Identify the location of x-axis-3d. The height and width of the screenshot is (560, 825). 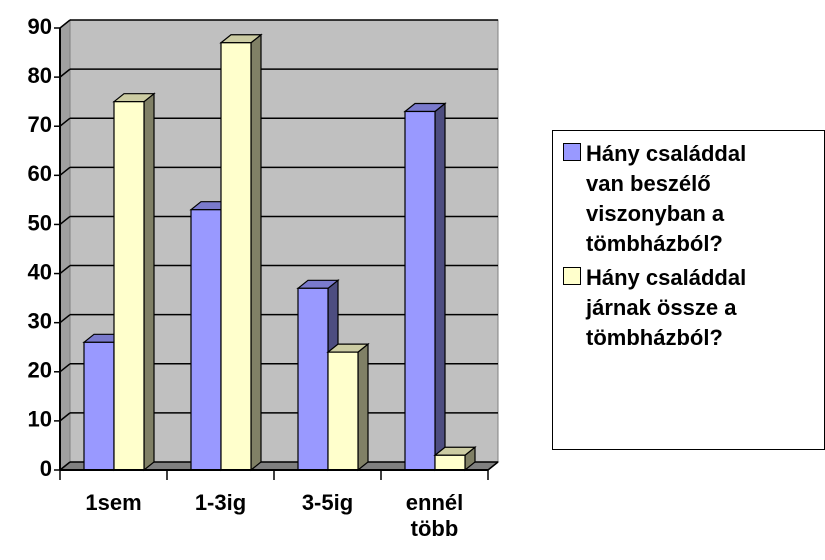
(493, 466).